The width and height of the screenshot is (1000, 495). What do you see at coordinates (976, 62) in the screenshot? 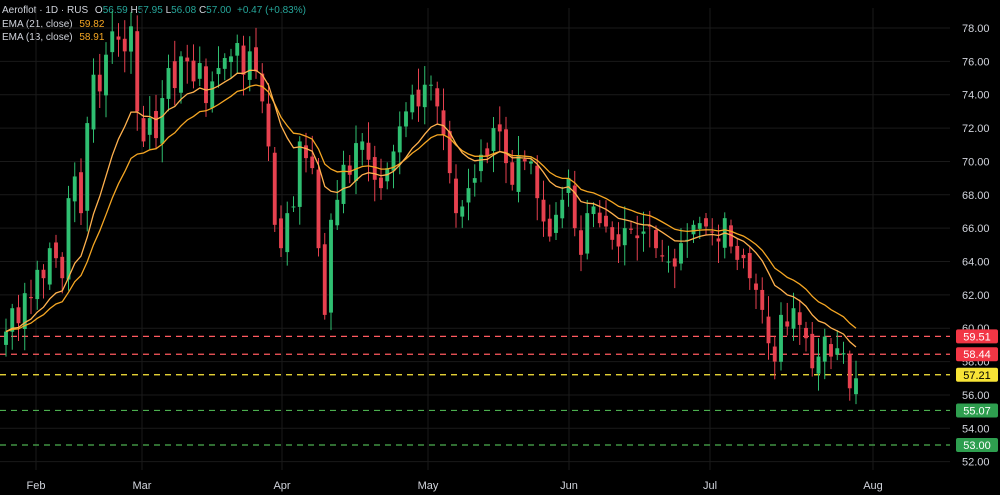
I see `y-tick-label: 76.00` at bounding box center [976, 62].